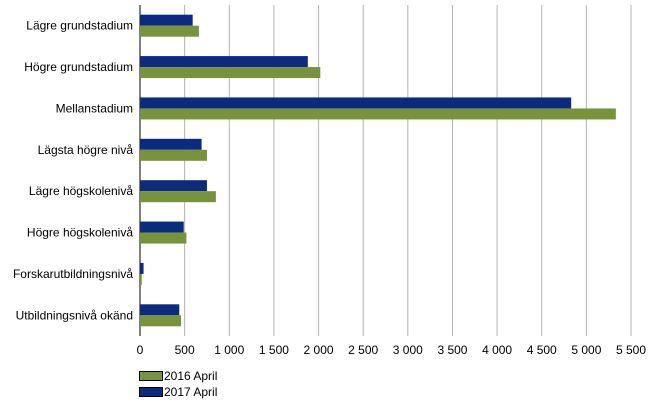 Image resolution: width=649 pixels, height=403 pixels. I want to click on legend-item-2017: 2017 April, so click(178, 392).